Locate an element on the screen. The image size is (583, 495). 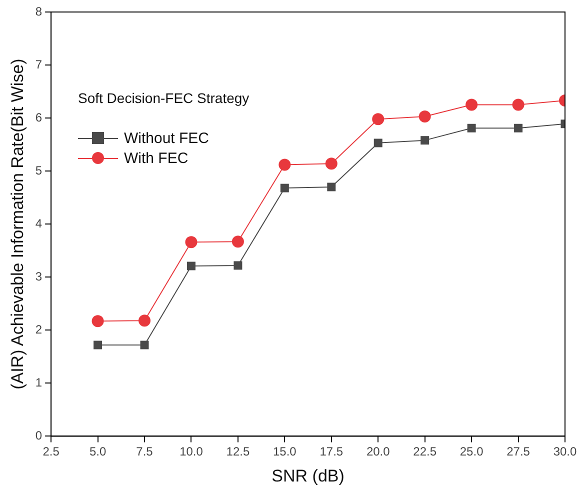
y-tick-label: 5 is located at coordinates (38, 170).